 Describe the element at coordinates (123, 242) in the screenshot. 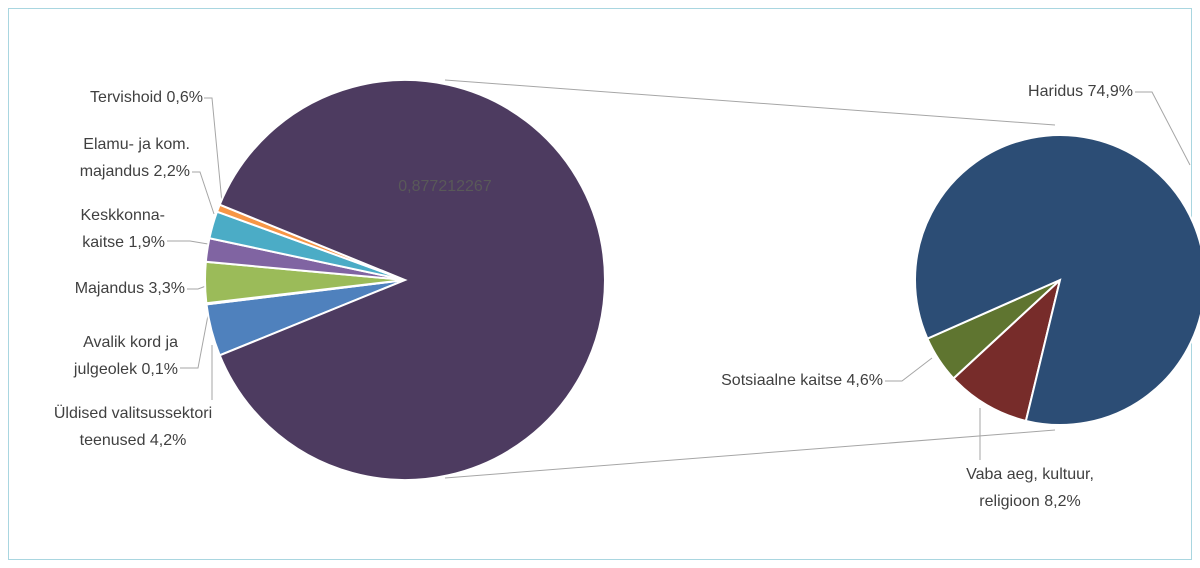

I see `data-label: kaitse 1,9%` at that location.